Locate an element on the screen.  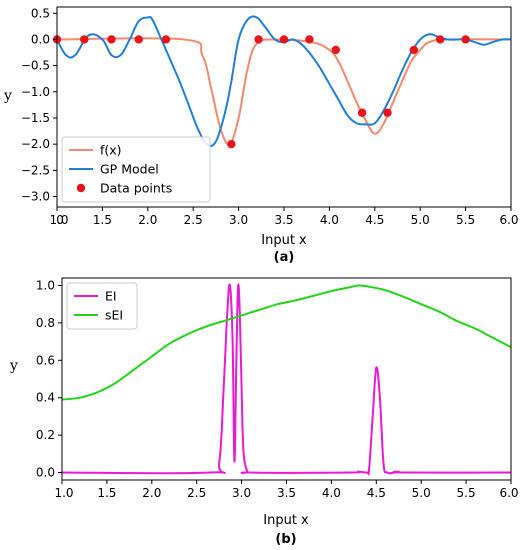
chart-a-x-tick-label: 1.5 is located at coordinates (102, 220).